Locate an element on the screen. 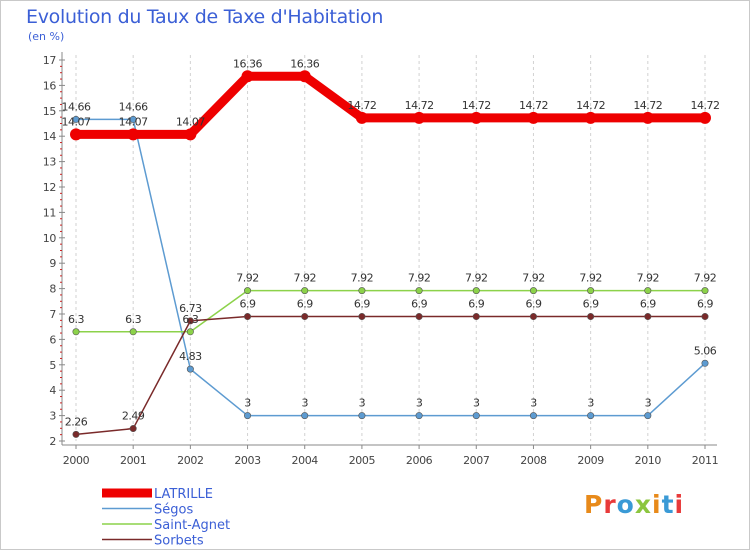 The image size is (750, 550). y-tick-label: 4 is located at coordinates (52, 390).